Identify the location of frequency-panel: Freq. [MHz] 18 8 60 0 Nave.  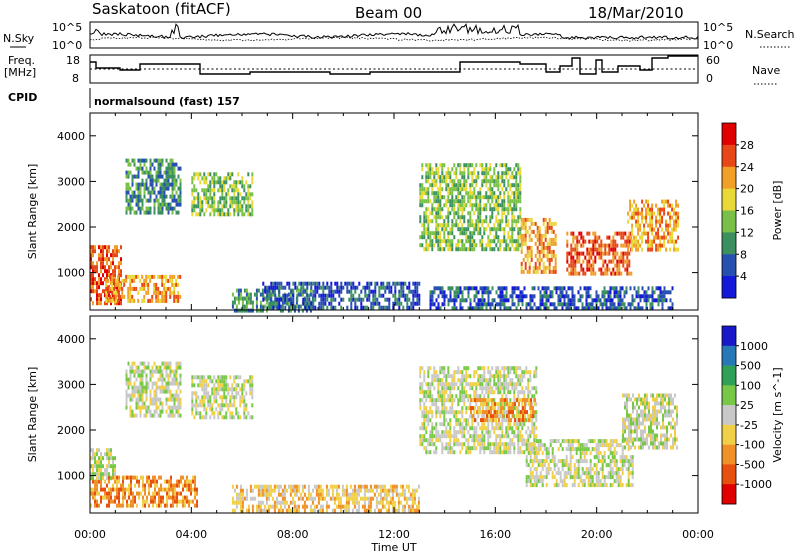
(392, 69).